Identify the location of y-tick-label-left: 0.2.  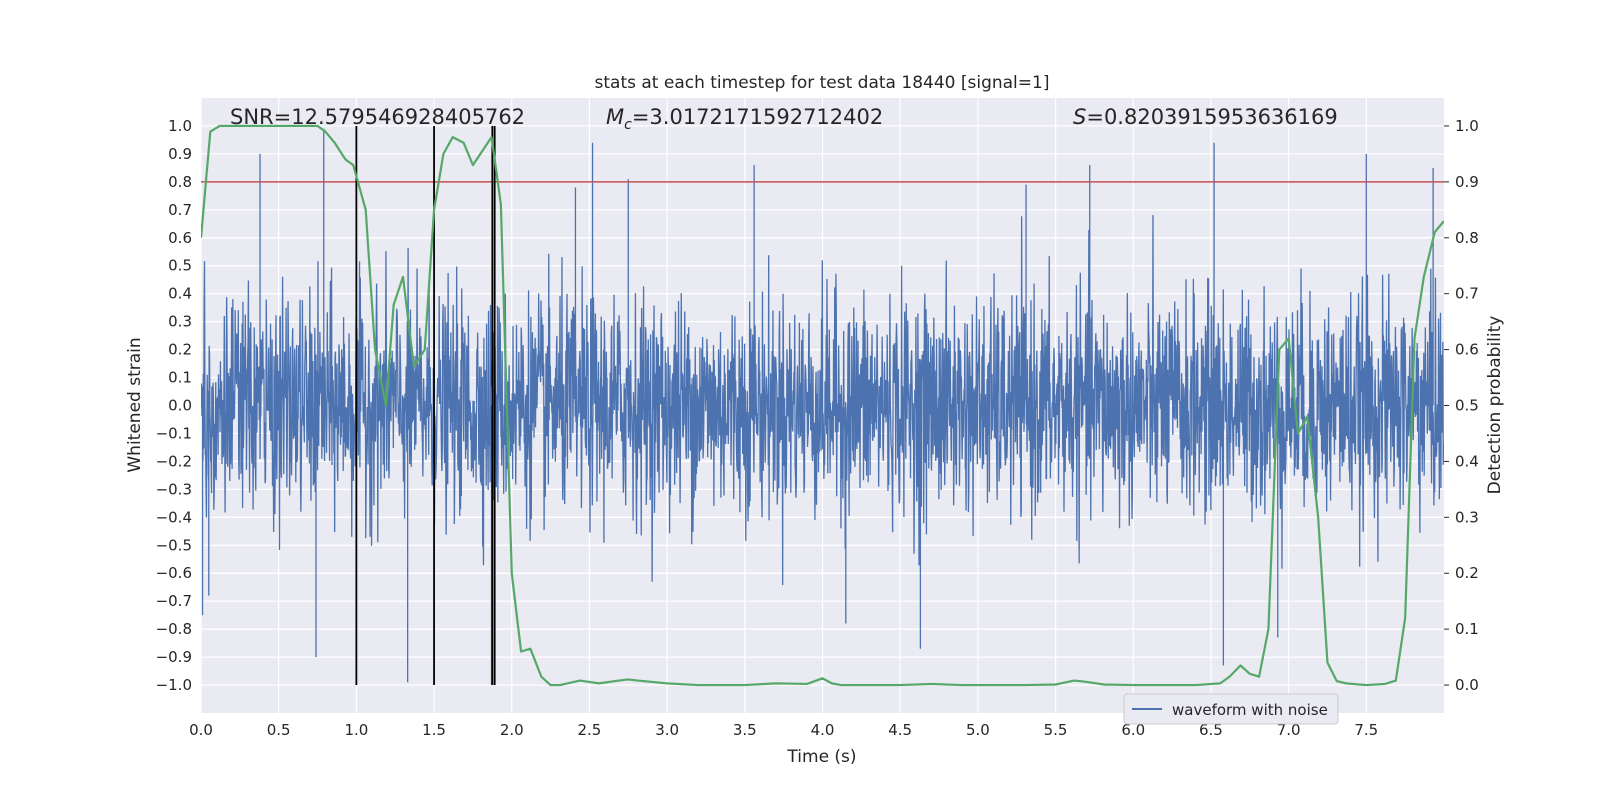
(180, 350).